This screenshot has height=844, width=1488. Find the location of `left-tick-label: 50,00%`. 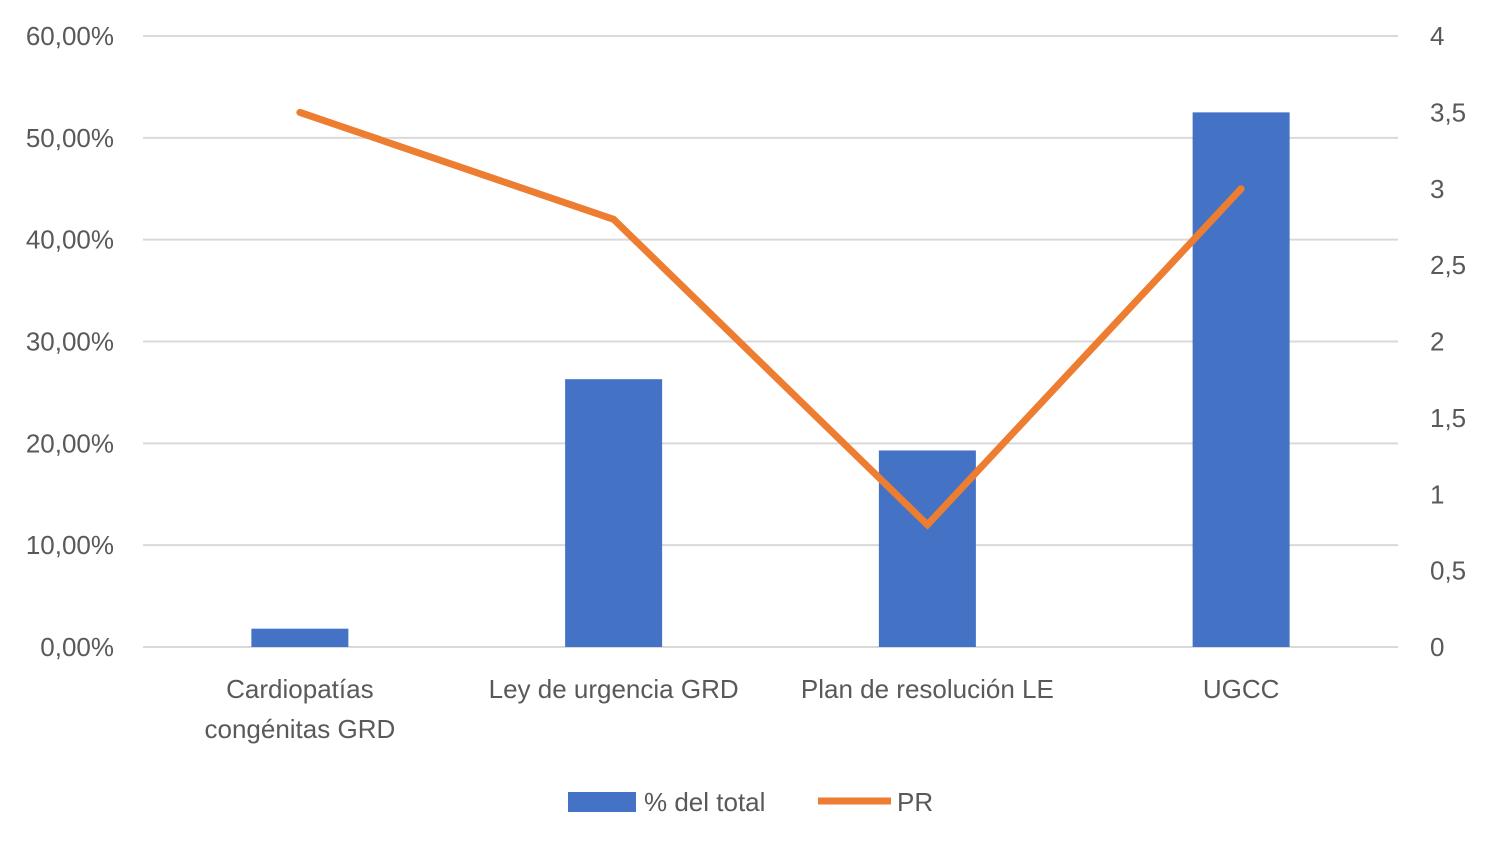

left-tick-label: 50,00% is located at coordinates (70, 138).